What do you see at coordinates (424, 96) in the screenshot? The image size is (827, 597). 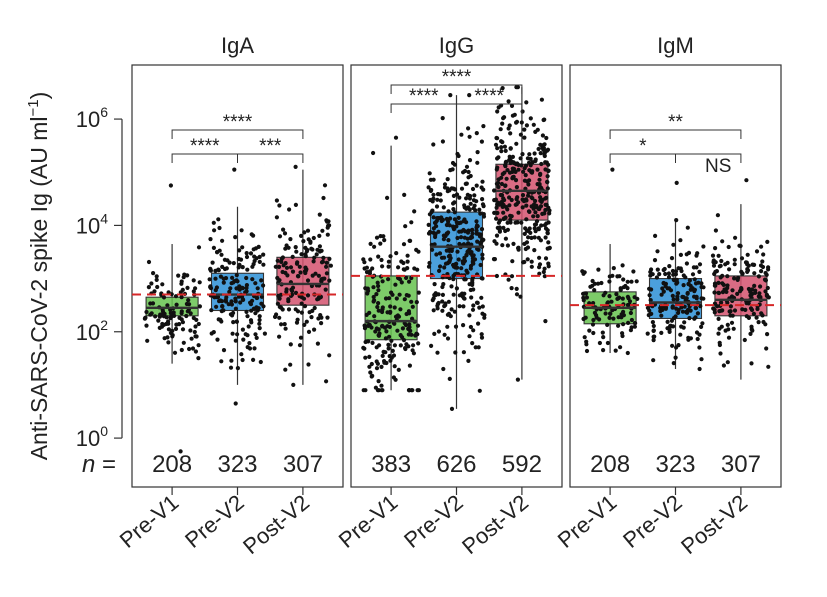 I see `significance-label: ****` at bounding box center [424, 96].